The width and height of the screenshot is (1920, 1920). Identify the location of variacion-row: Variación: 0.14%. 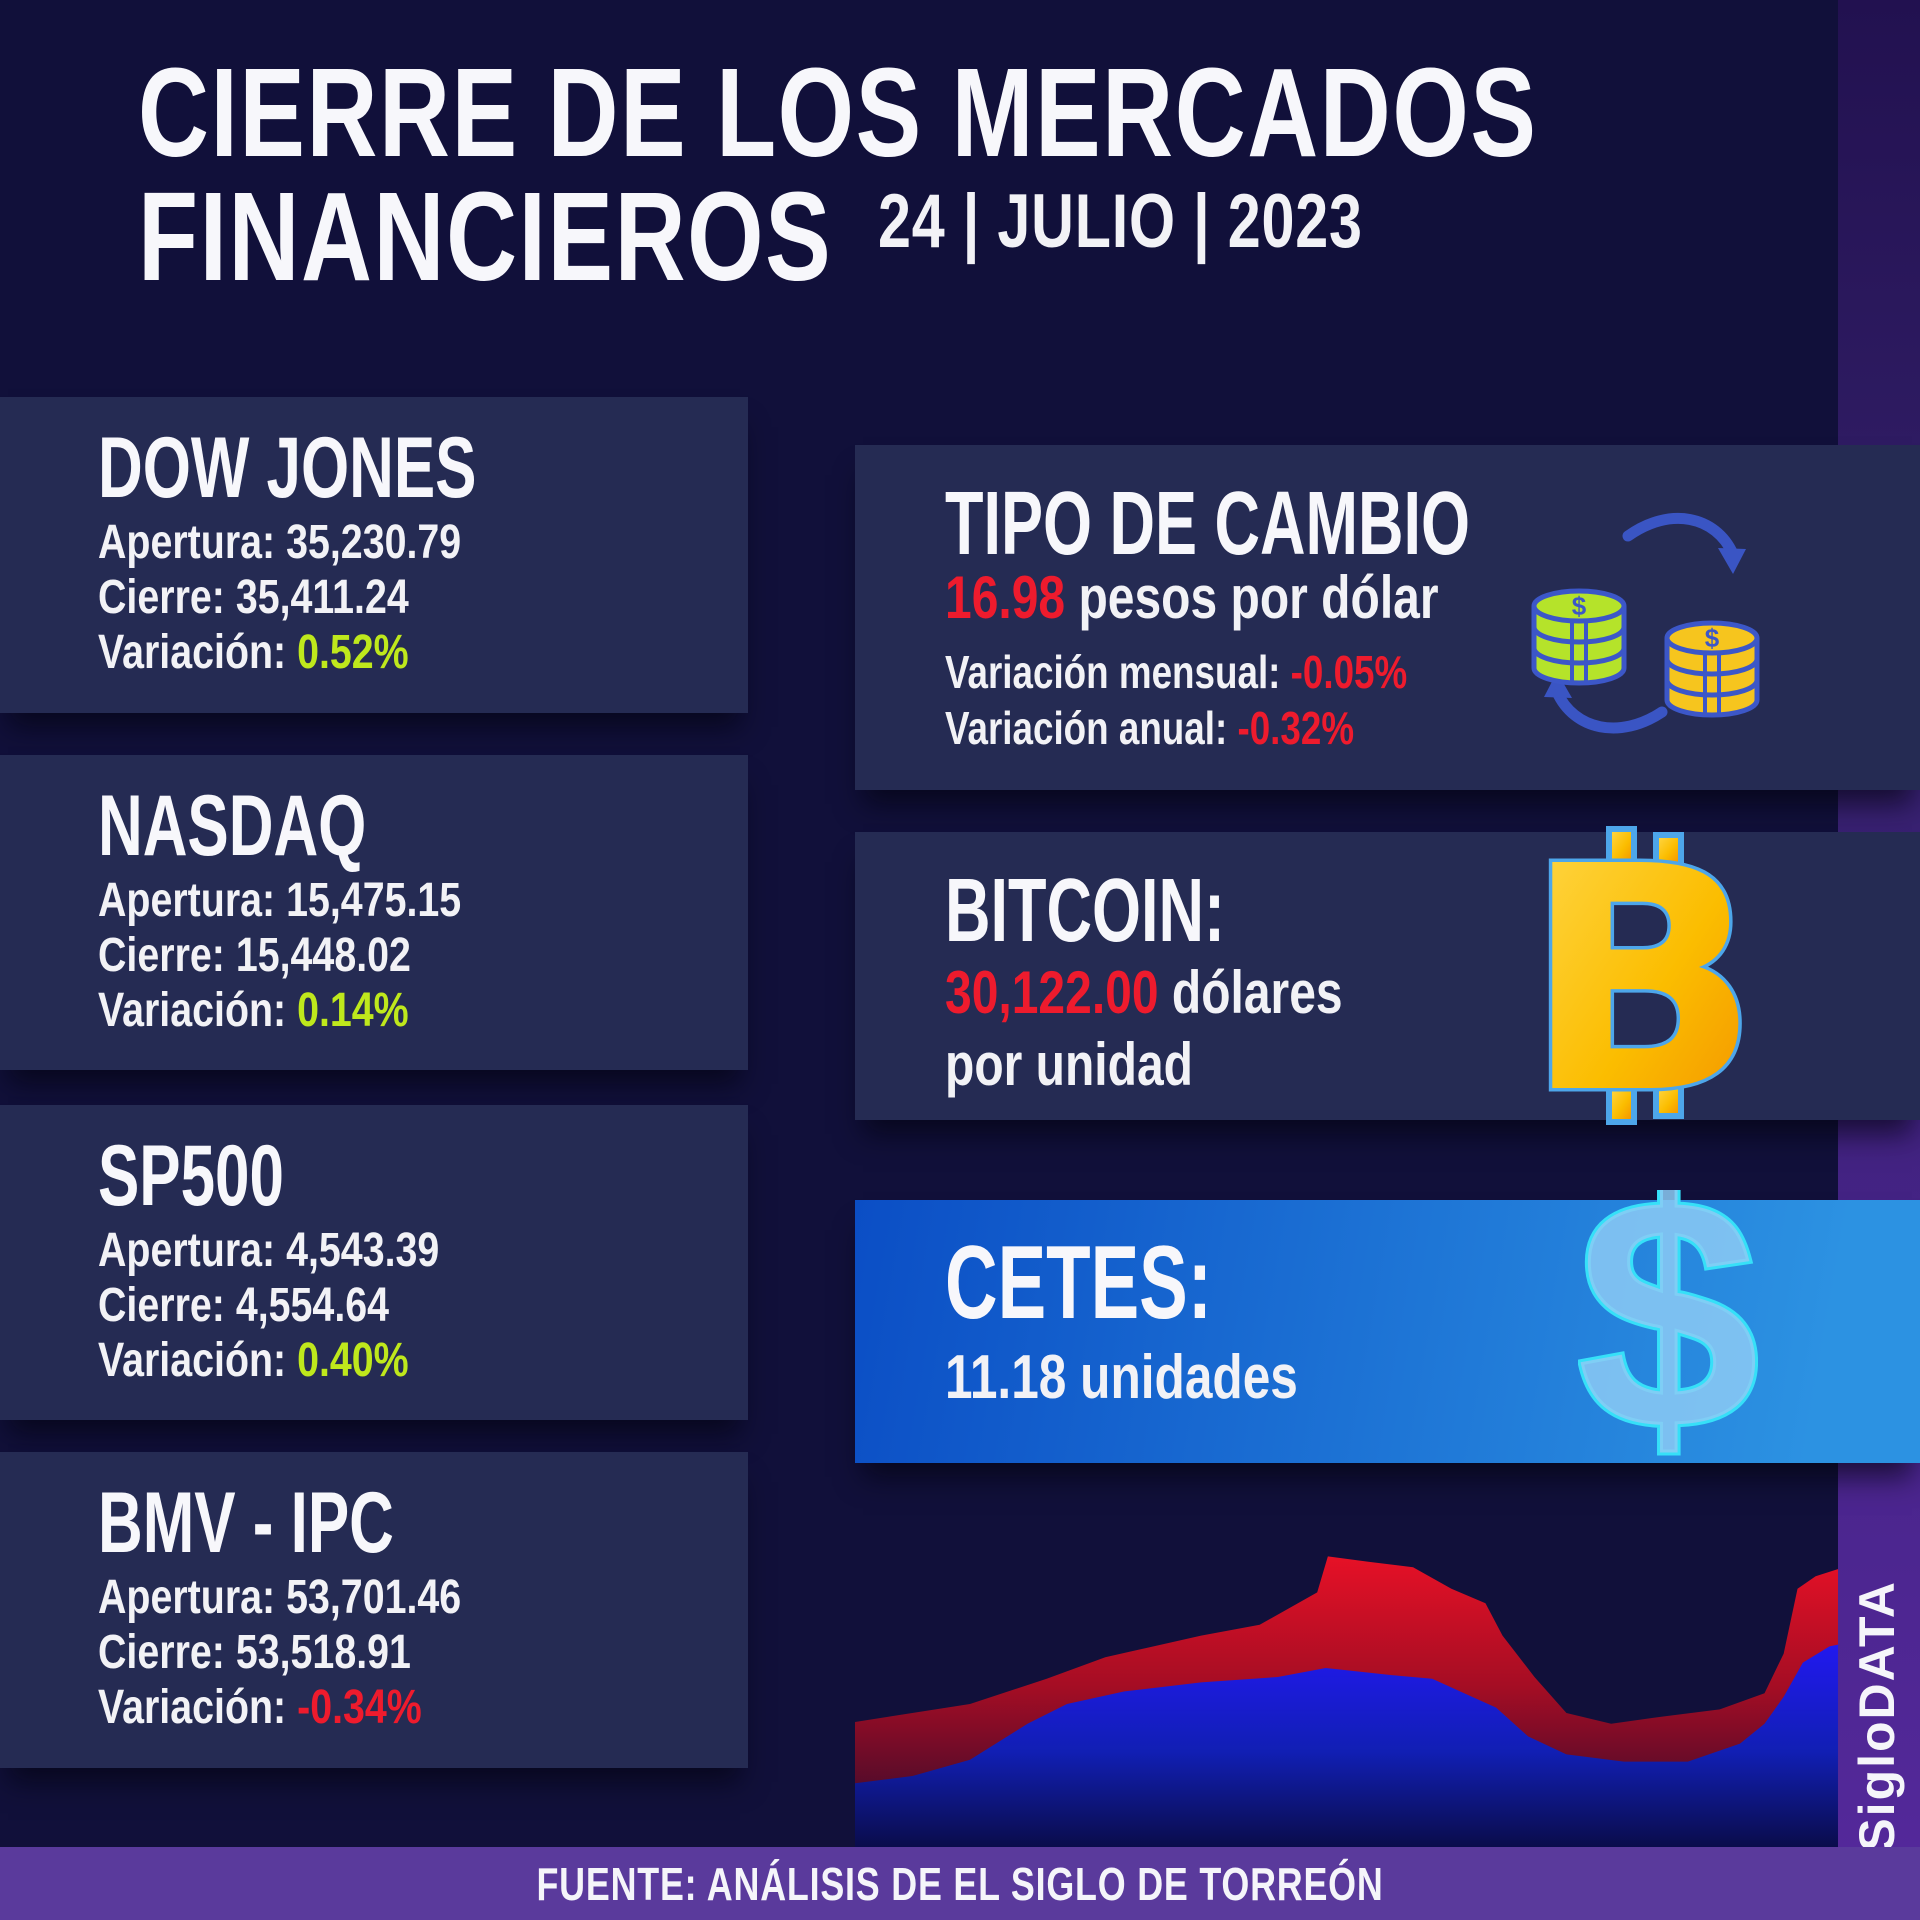
(253, 1010).